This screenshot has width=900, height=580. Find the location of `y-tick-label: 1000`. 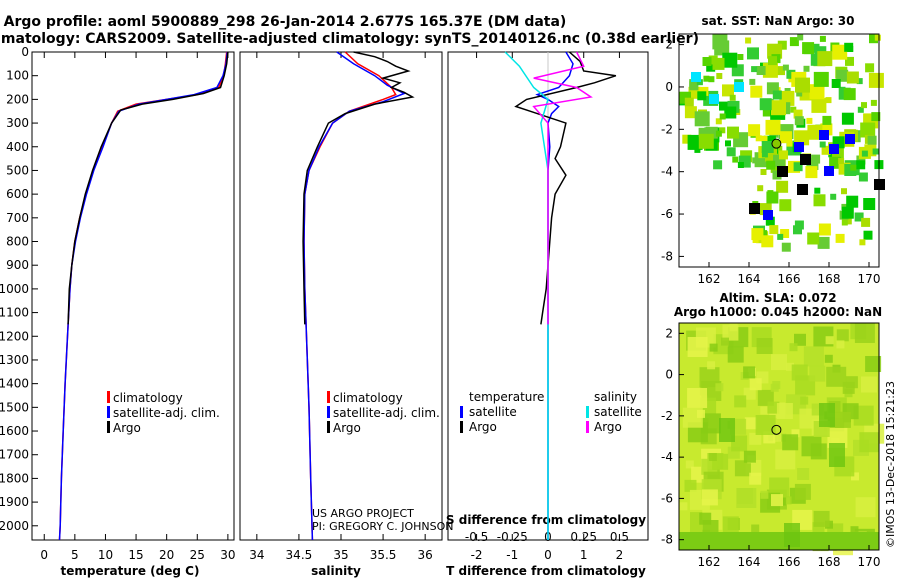

y-tick-label: 1000 is located at coordinates (14, 289).